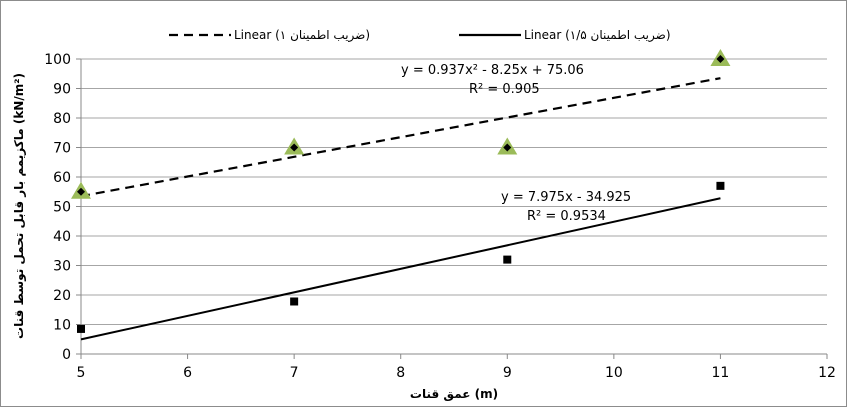  I want to click on x-tick-label: 7, so click(294, 373).